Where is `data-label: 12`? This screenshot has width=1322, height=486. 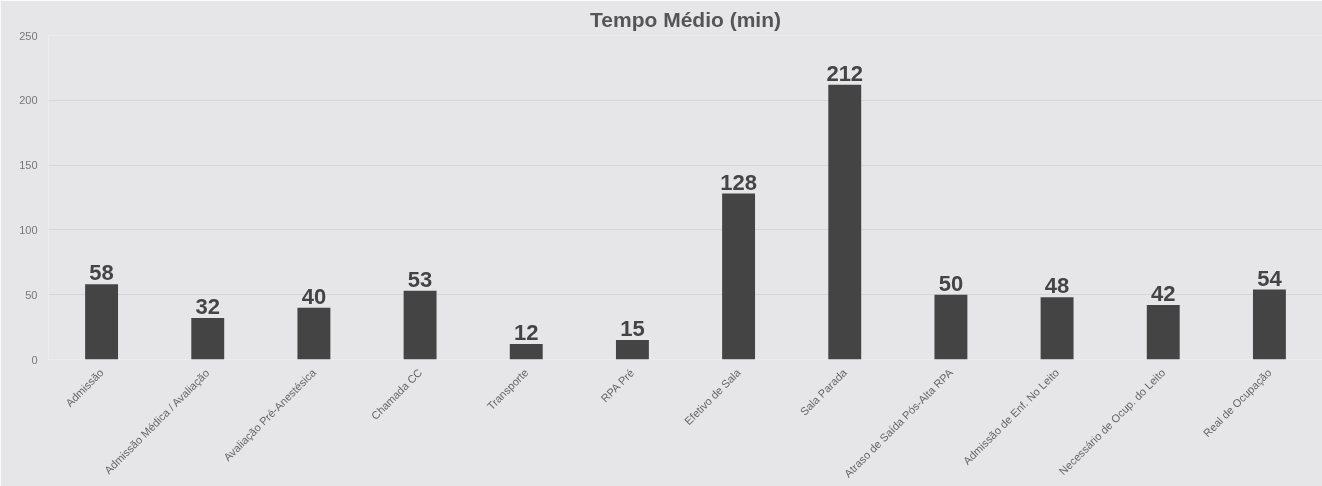
data-label: 12 is located at coordinates (526, 332).